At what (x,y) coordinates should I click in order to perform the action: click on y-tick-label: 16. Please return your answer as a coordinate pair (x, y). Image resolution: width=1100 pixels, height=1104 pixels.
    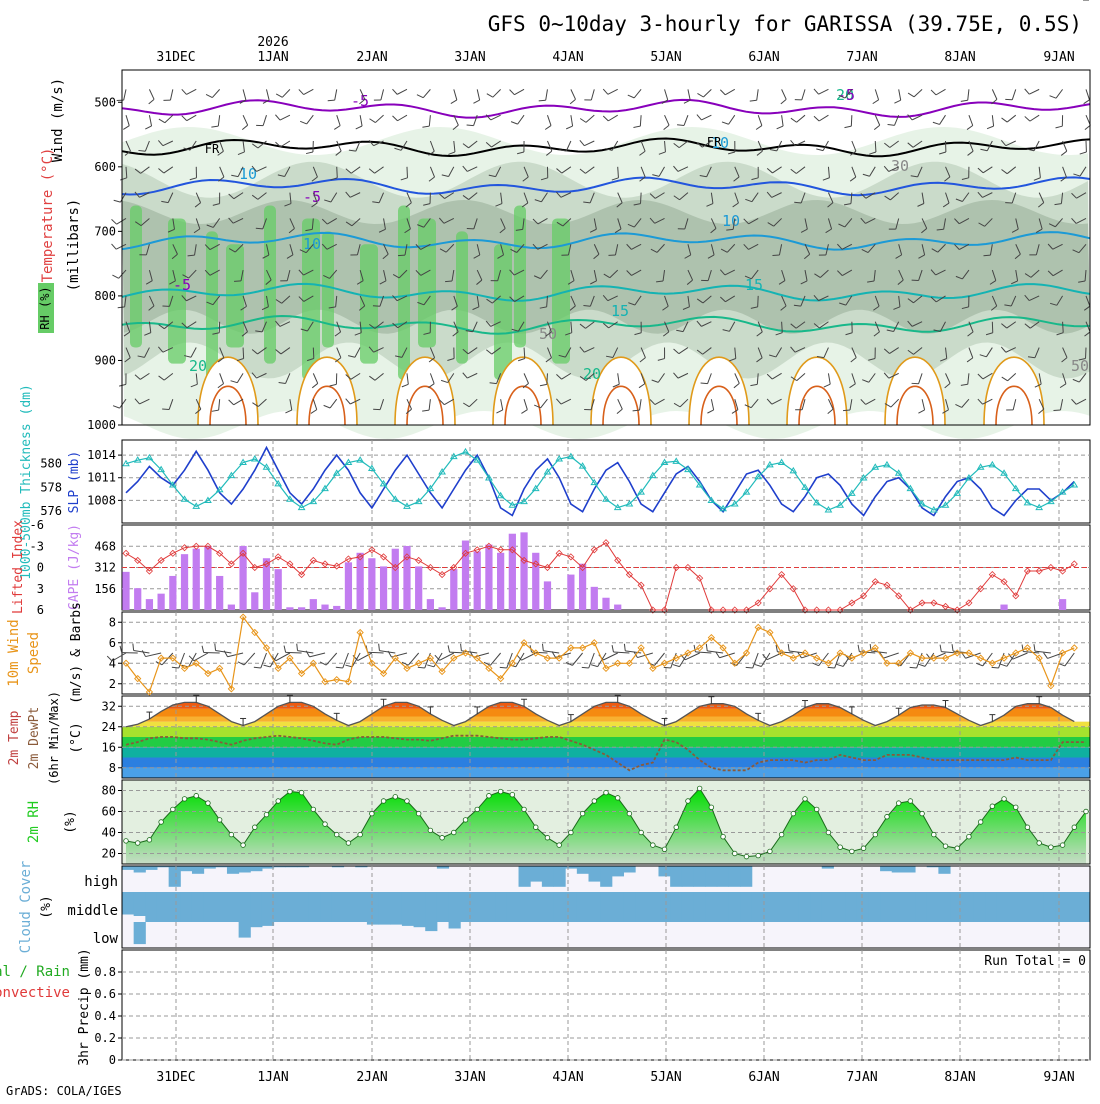
    Looking at the image, I should click on (109, 747).